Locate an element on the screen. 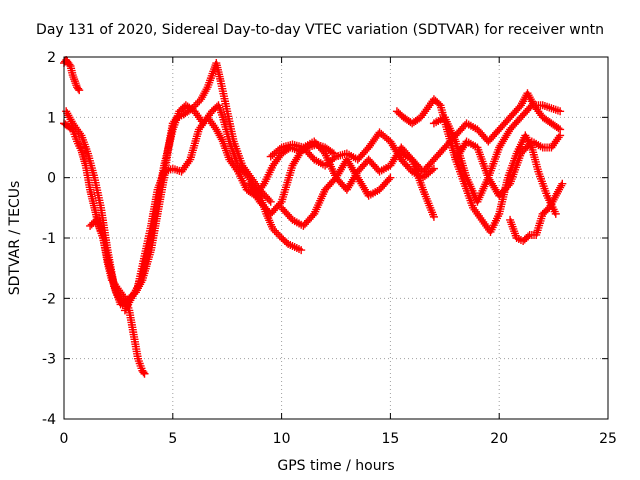 The width and height of the screenshot is (640, 480). y-axis-label: SDTVAR / TECUs is located at coordinates (15, 238).